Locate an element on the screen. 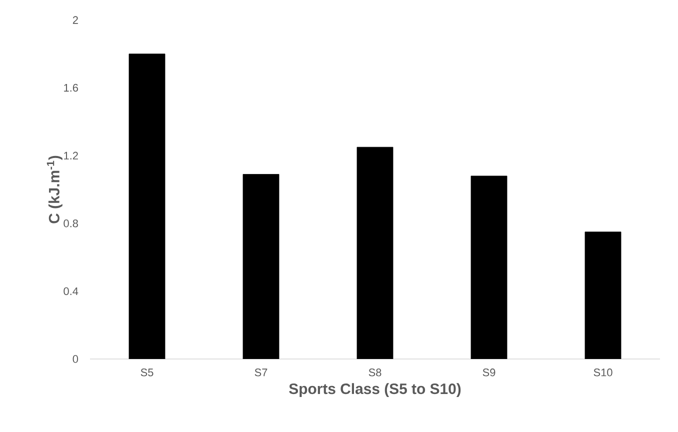 This screenshot has width=678, height=432. y-tick-label: 1.2 is located at coordinates (71, 156).